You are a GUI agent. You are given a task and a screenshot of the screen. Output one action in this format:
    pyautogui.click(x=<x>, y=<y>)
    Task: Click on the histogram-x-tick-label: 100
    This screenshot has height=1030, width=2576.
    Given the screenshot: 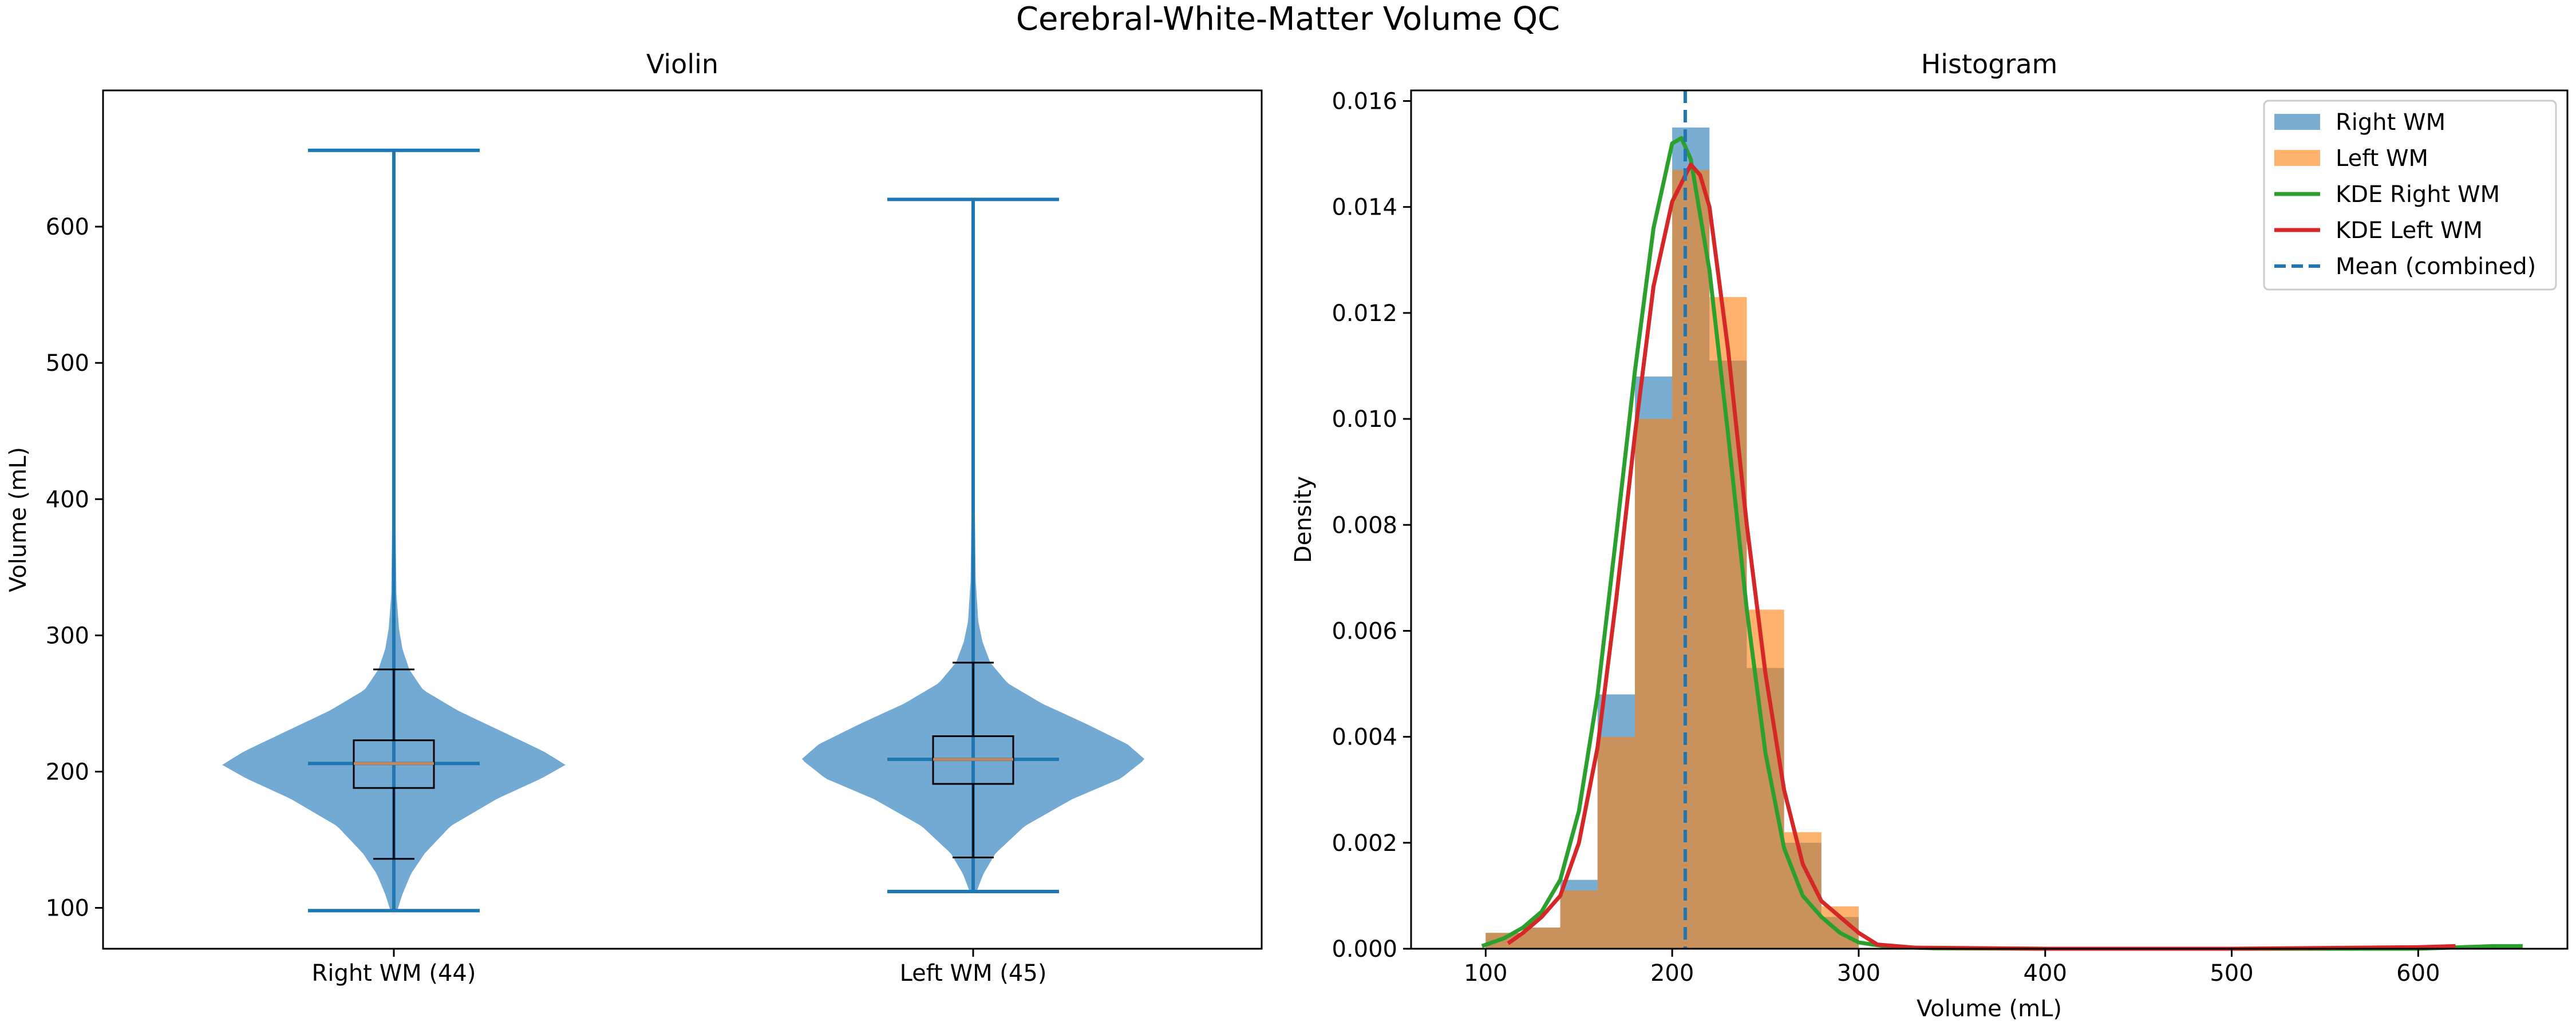 What is the action you would take?
    pyautogui.click(x=1485, y=973)
    